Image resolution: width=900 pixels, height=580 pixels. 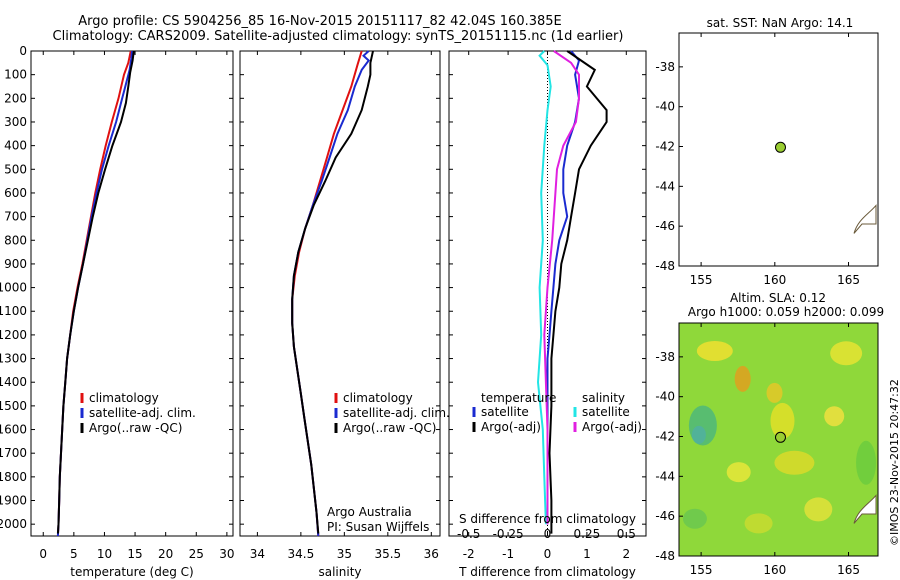 What do you see at coordinates (344, 554) in the screenshot?
I see `x-tick-label: 35` at bounding box center [344, 554].